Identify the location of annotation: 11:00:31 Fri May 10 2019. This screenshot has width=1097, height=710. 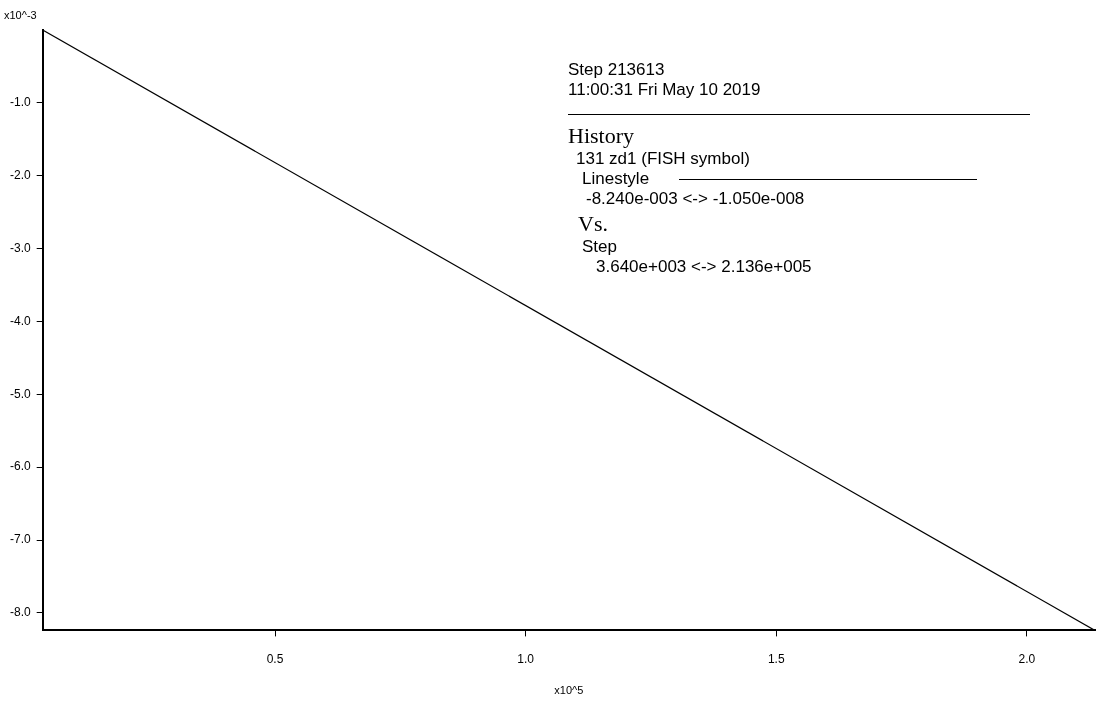
(665, 90).